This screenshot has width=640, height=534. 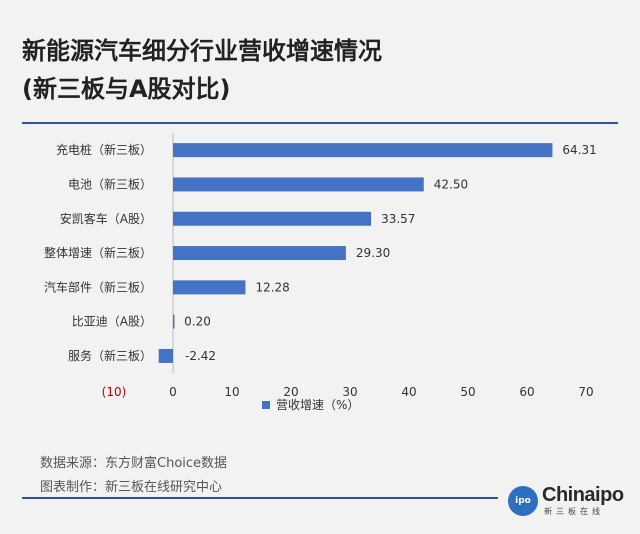 I want to click on x-tick-label-5: 40, so click(x=408, y=392).